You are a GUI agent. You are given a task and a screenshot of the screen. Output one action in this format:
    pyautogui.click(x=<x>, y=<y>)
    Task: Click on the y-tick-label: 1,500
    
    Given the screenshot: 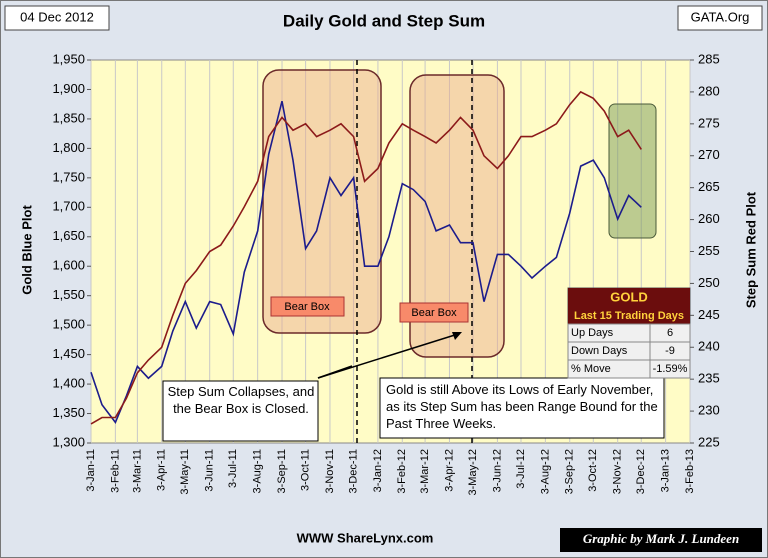 What is the action you would take?
    pyautogui.click(x=68, y=324)
    